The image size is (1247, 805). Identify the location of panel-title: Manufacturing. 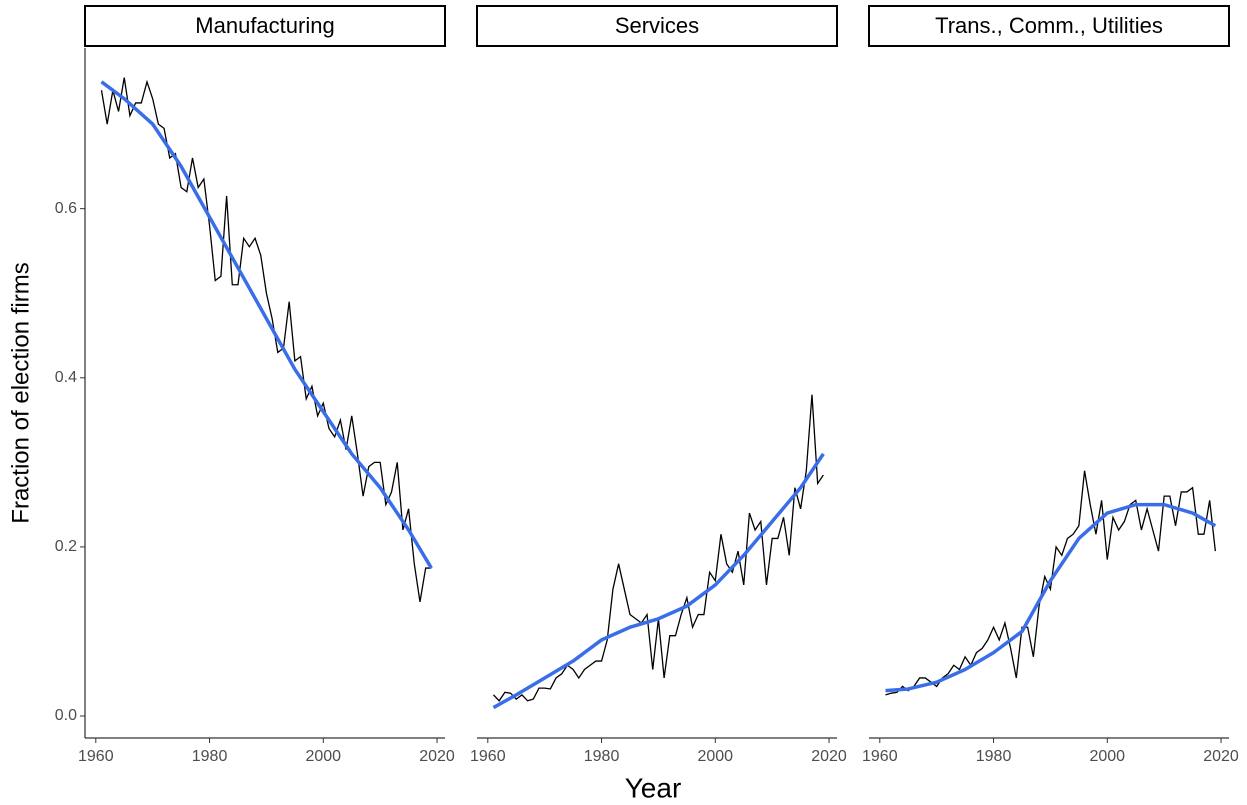
(264, 25).